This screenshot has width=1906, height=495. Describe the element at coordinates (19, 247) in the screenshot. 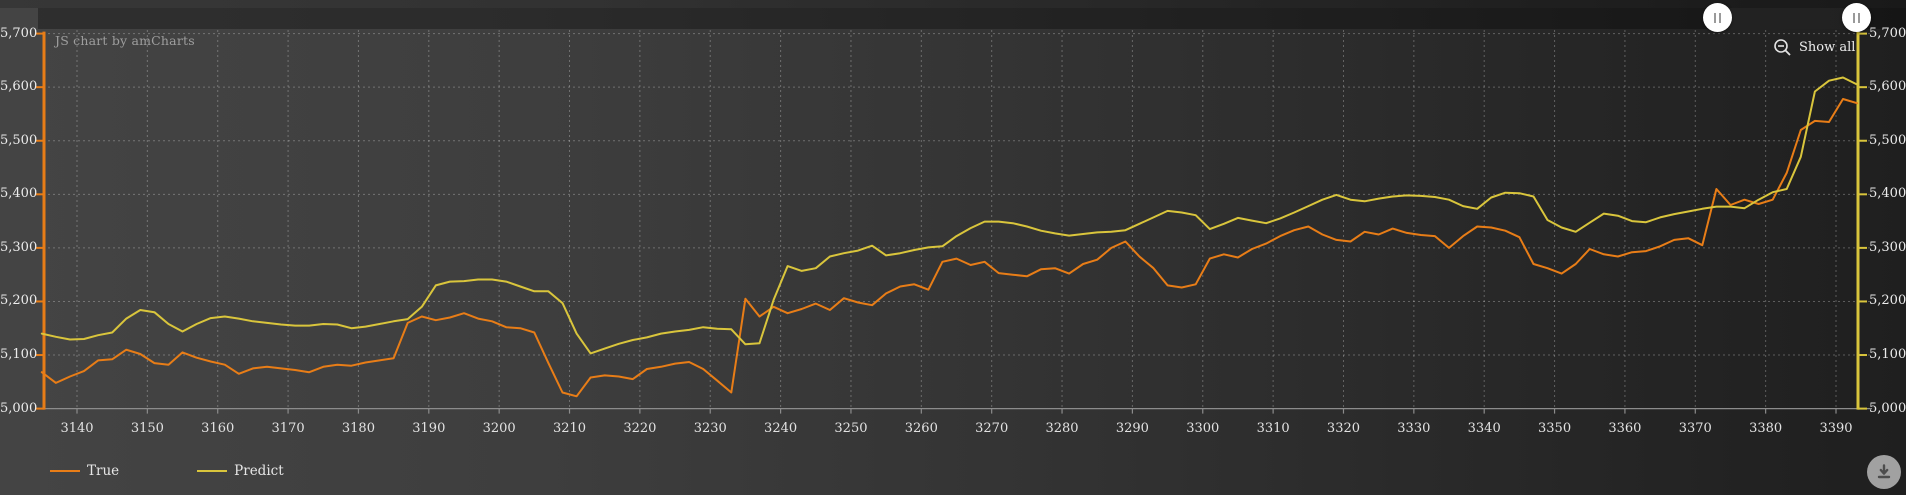

I see `y-tick-label-left: 5,300` at that location.